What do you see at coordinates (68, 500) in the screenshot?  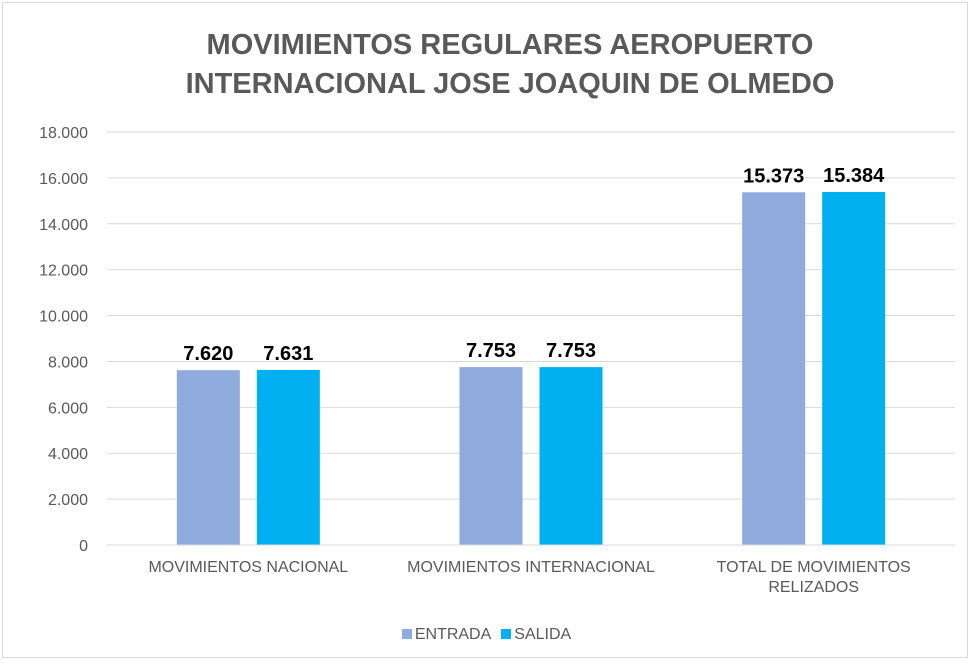 I see `y-tick-label: 2.000` at bounding box center [68, 500].